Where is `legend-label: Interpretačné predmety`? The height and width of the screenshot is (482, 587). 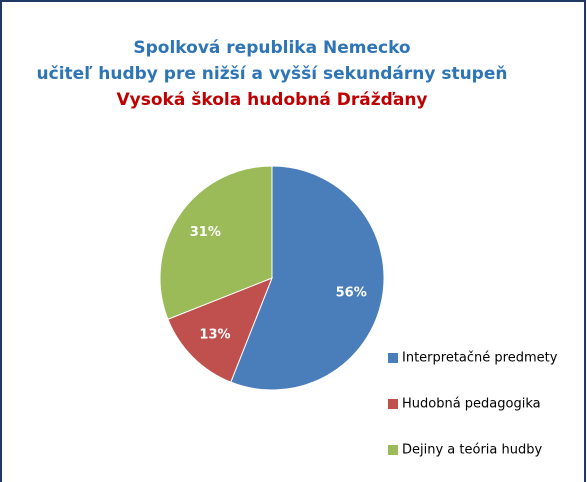 legend-label: Interpretačné predmety is located at coordinates (480, 358).